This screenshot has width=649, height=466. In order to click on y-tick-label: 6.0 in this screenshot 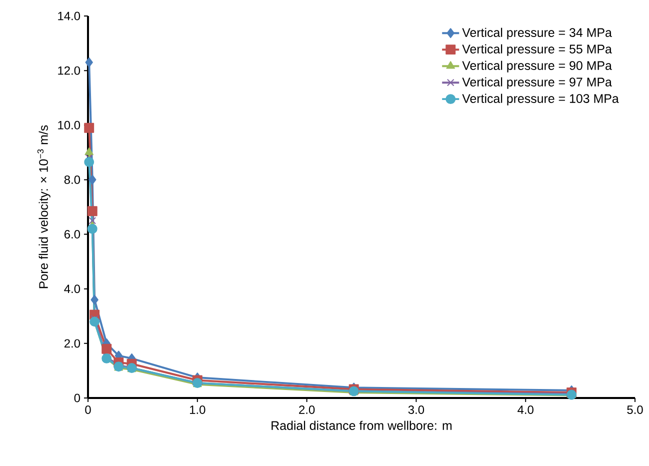, I will do `click(72, 234)`.